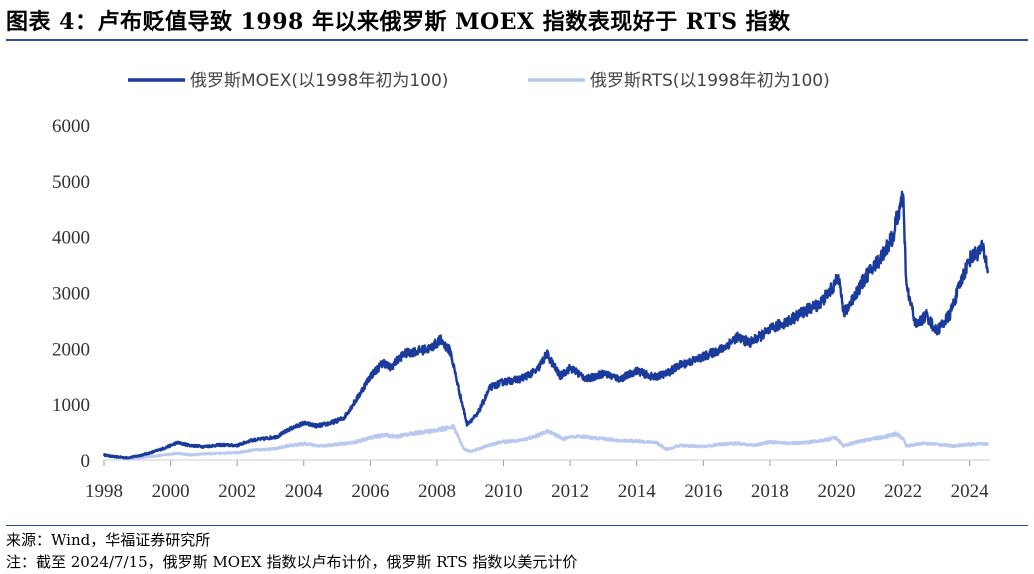 Image resolution: width=1034 pixels, height=574 pixels. I want to click on rts-series-line, so click(546, 441).